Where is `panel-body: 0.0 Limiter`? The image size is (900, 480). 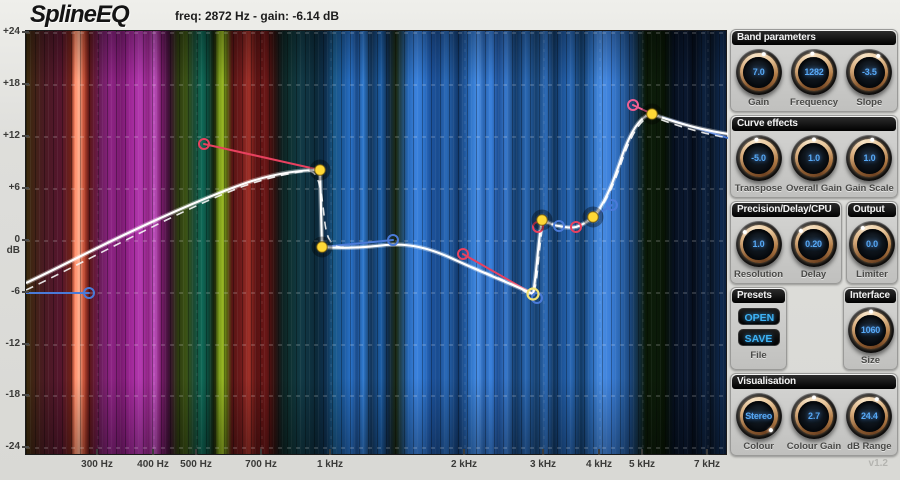 panel-body: 0.0 Limiter is located at coordinates (872, 249).